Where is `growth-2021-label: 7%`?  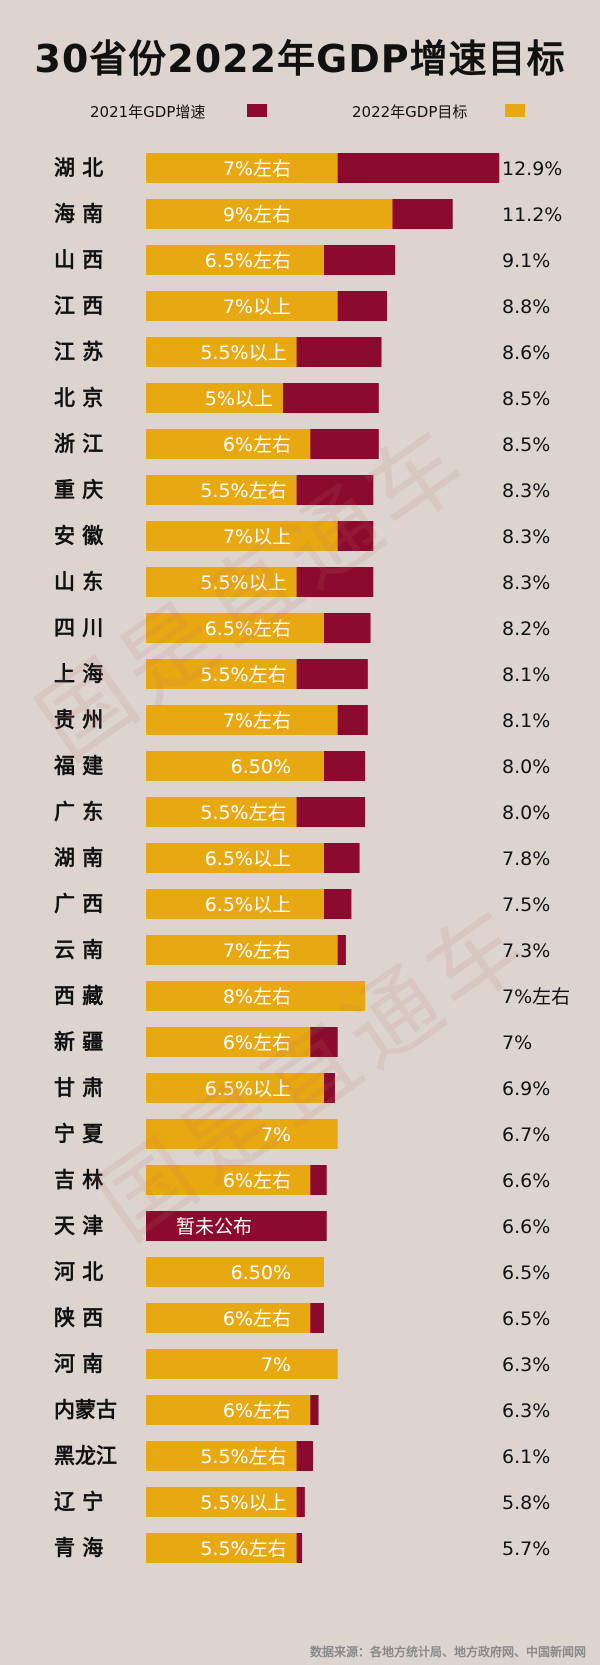
growth-2021-label: 7% is located at coordinates (517, 1043).